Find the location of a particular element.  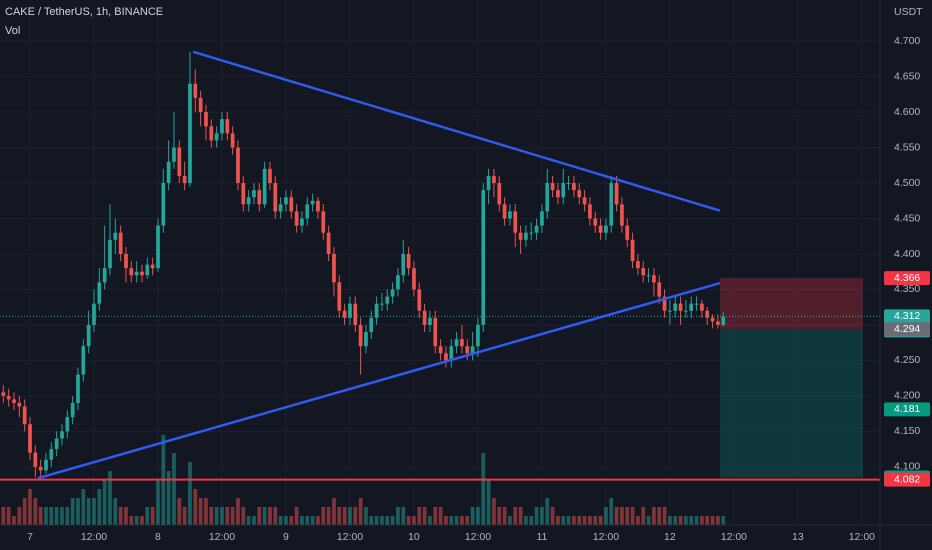

y-tick-label: 4.200 is located at coordinates (907, 396).